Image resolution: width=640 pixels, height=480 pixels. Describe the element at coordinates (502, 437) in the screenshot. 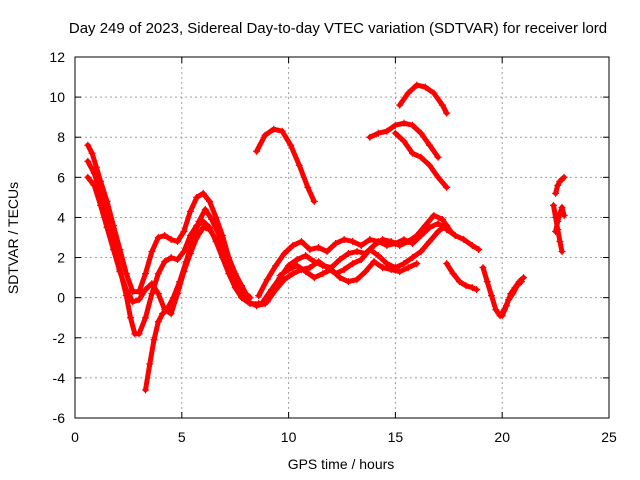

I see `x-tick-label: 20` at that location.